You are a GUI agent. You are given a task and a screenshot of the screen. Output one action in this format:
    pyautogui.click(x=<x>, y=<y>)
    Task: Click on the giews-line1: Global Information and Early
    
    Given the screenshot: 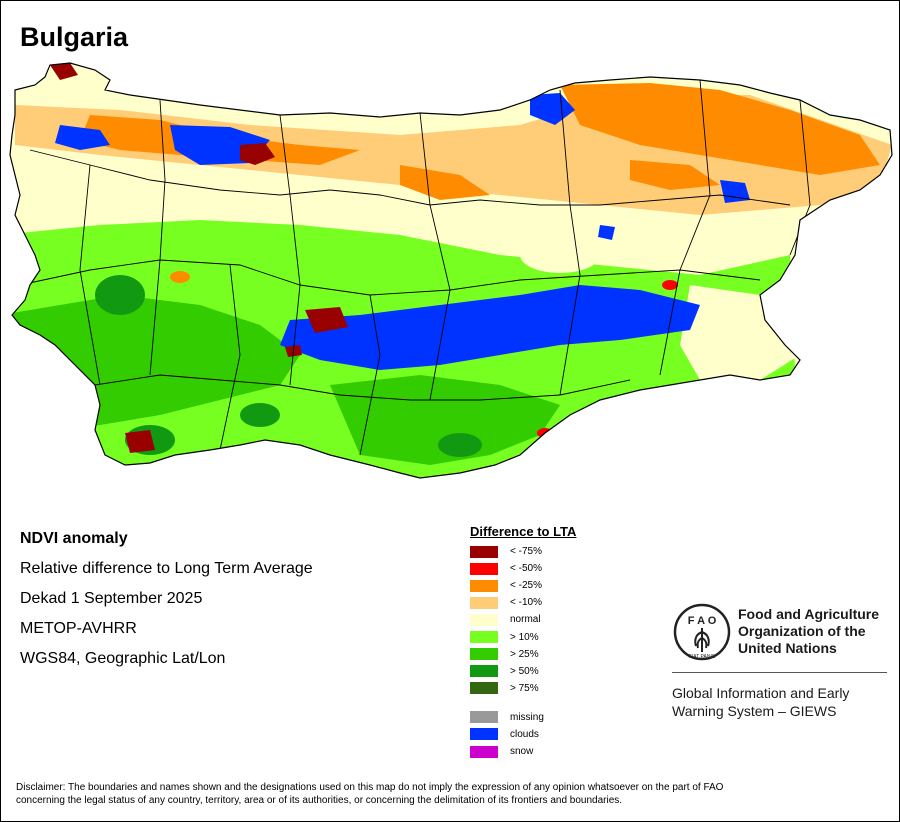 What is the action you would take?
    pyautogui.click(x=761, y=693)
    